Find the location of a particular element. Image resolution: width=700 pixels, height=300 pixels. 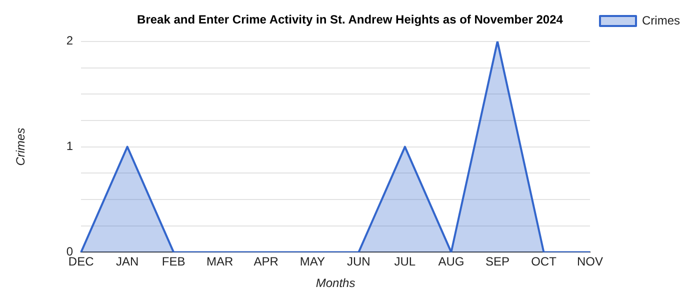

y-tick-label: 2 is located at coordinates (70, 41).